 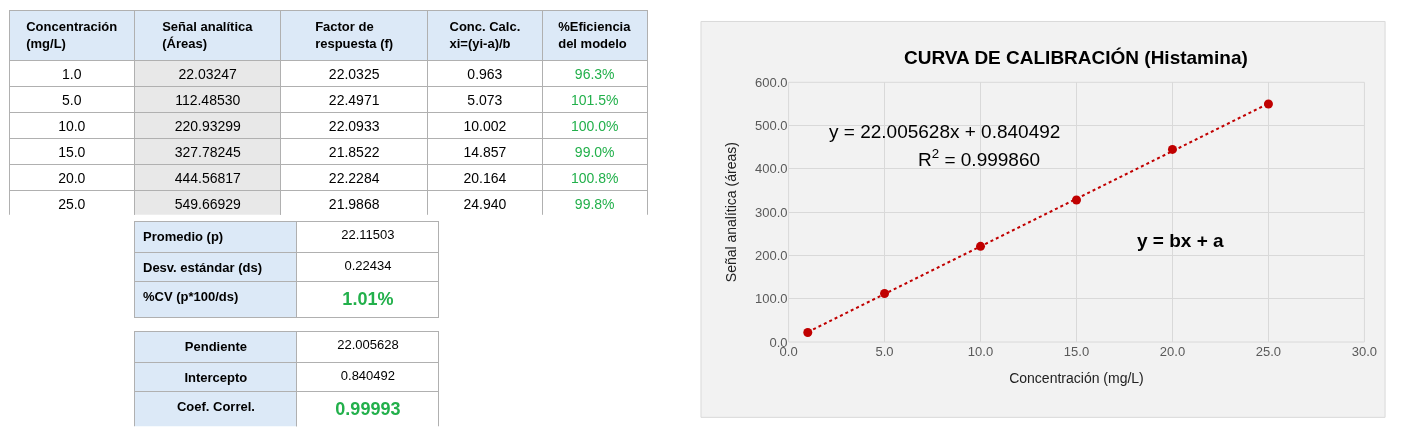 I want to click on text: 20.0, so click(x=72, y=178).